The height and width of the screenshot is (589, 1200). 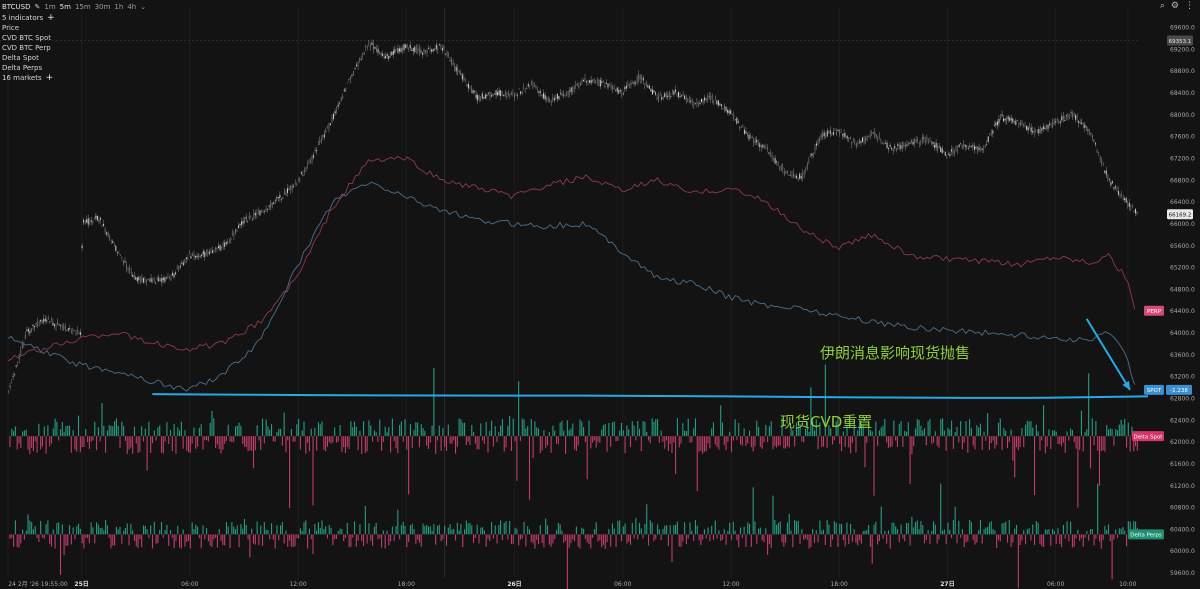 I want to click on edit-icon: ✎, so click(x=37, y=7).